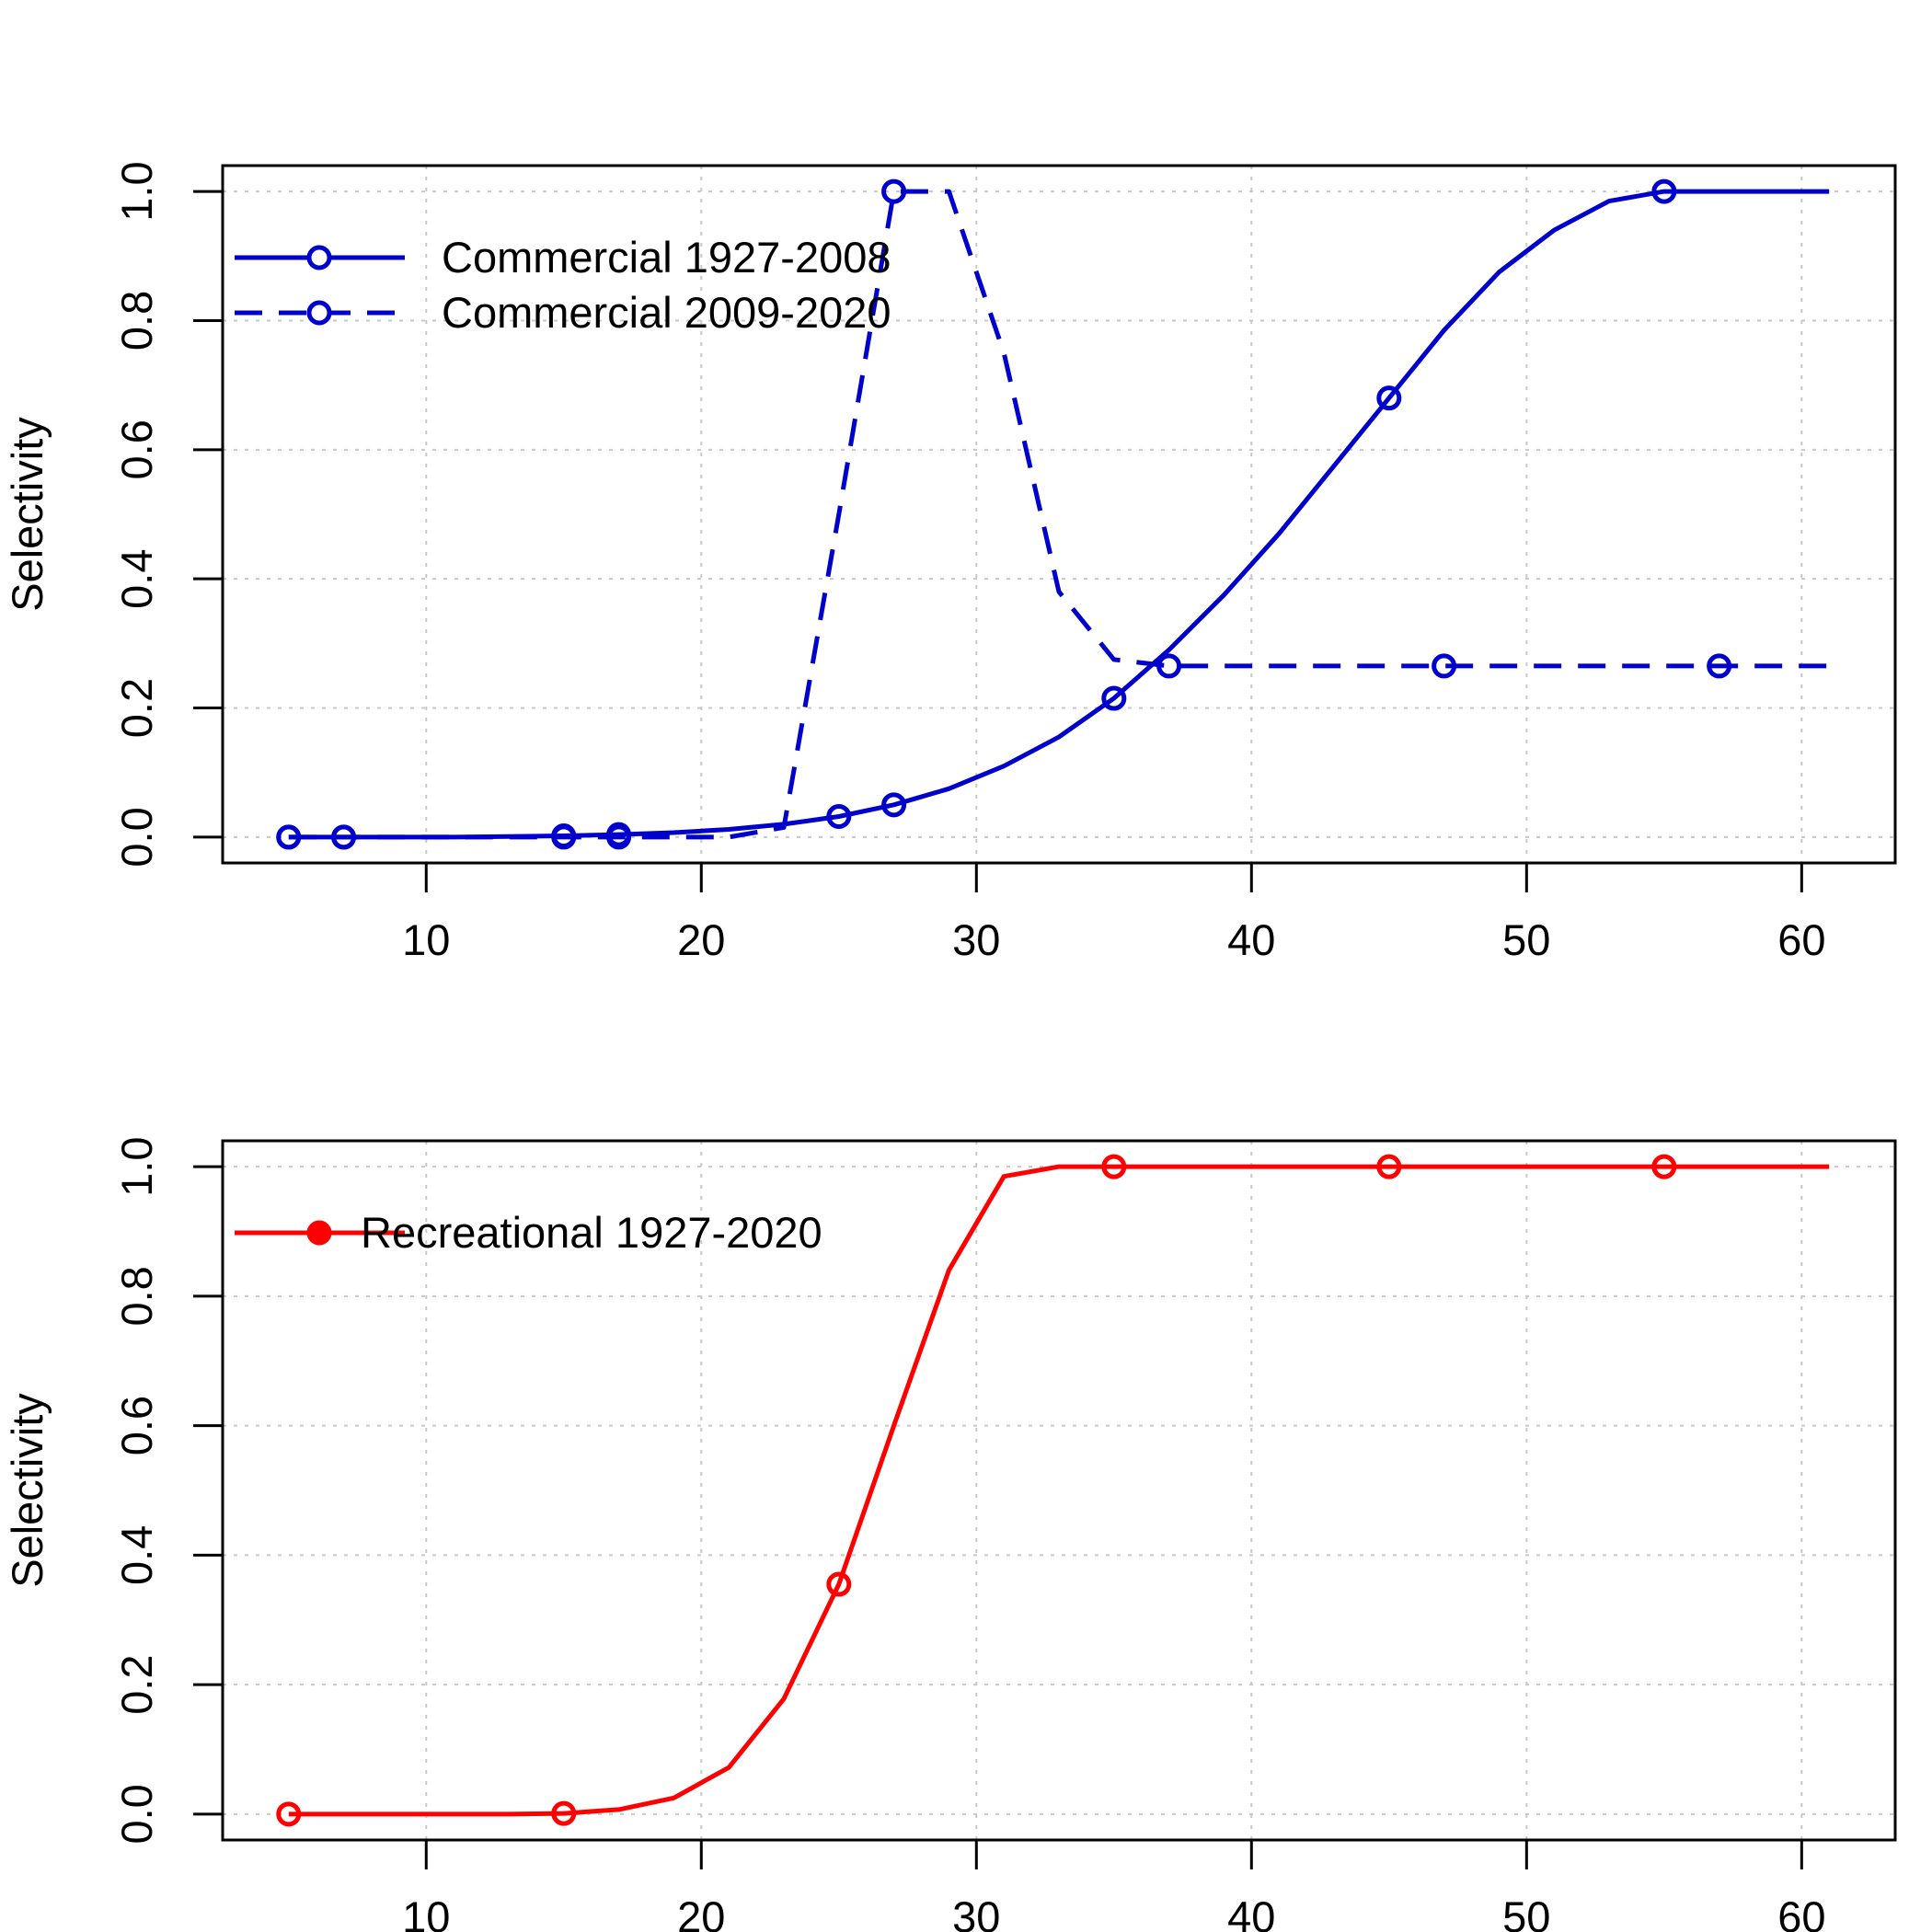 The image size is (1932, 1932). I want to click on legend-label-1: Commercial 2009-2020, so click(666, 312).